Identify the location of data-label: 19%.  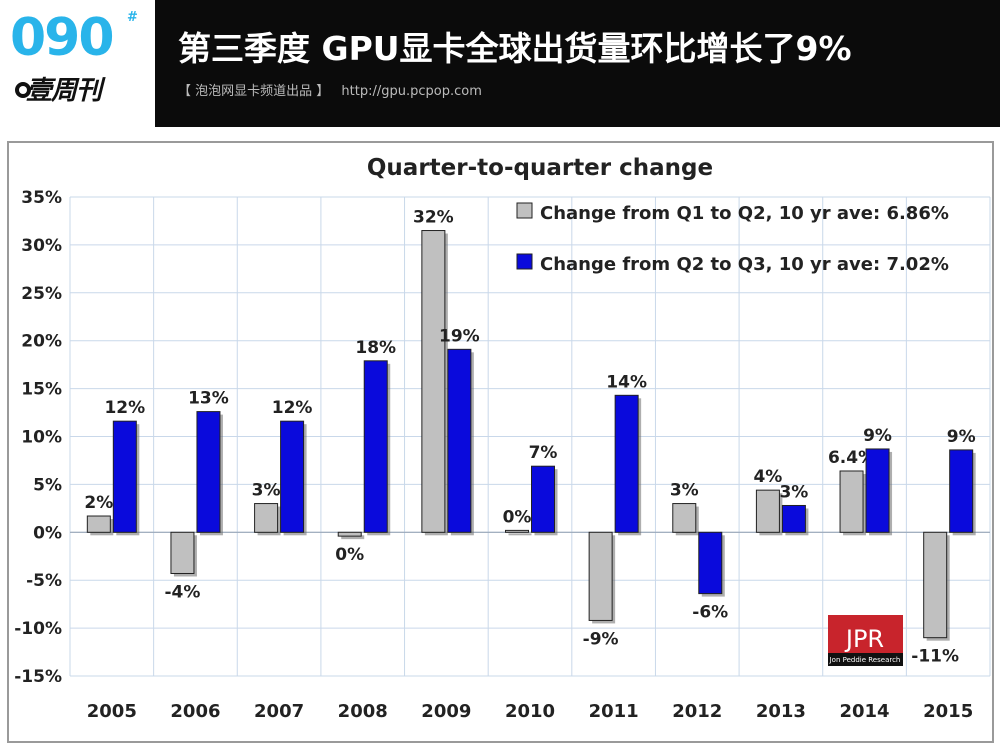
(459, 336).